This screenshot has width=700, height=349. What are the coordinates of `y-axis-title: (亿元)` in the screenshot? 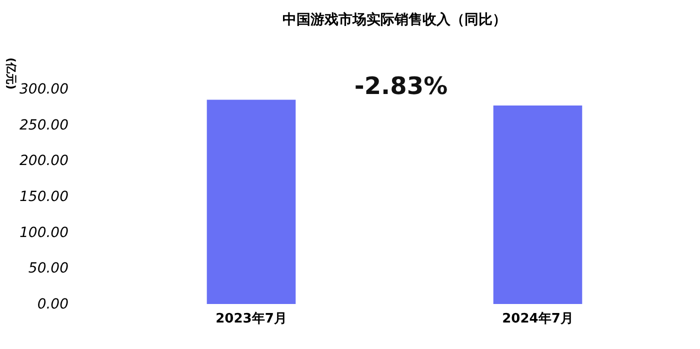 It's located at (11, 73).